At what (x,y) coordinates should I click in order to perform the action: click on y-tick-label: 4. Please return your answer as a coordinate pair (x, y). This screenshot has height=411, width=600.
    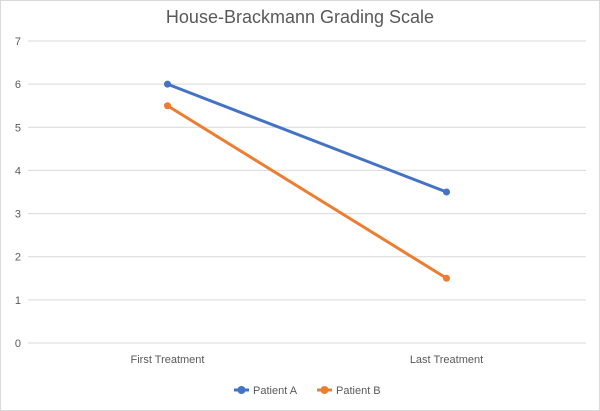
    Looking at the image, I should click on (18, 171).